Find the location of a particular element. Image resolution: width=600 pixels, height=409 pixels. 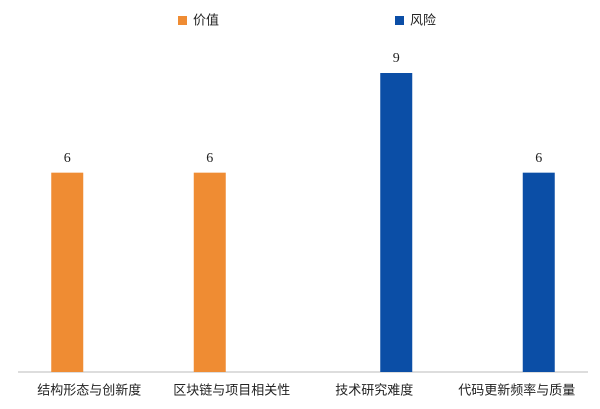

data-label: 9 is located at coordinates (396, 58).